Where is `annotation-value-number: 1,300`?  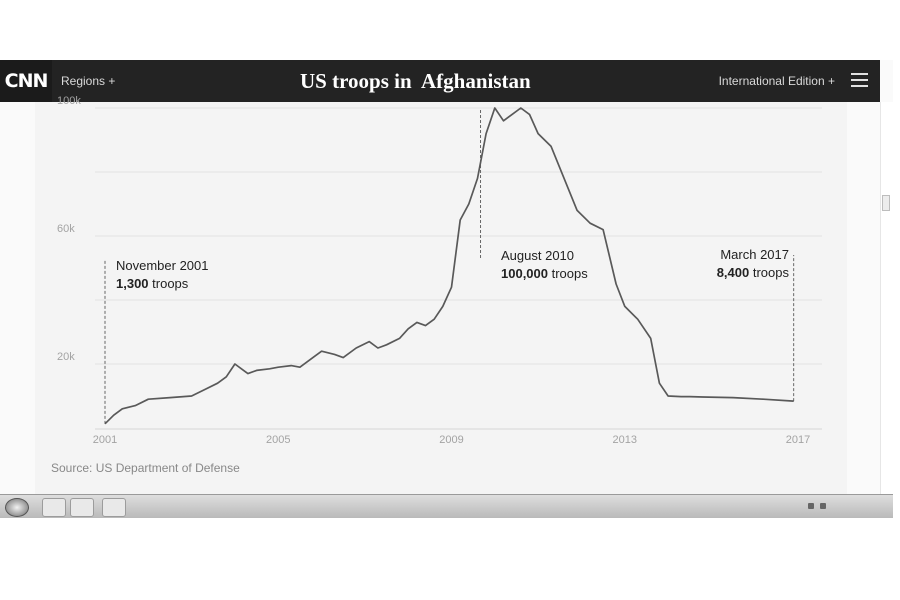
annotation-value-number: 1,300 is located at coordinates (132, 283).